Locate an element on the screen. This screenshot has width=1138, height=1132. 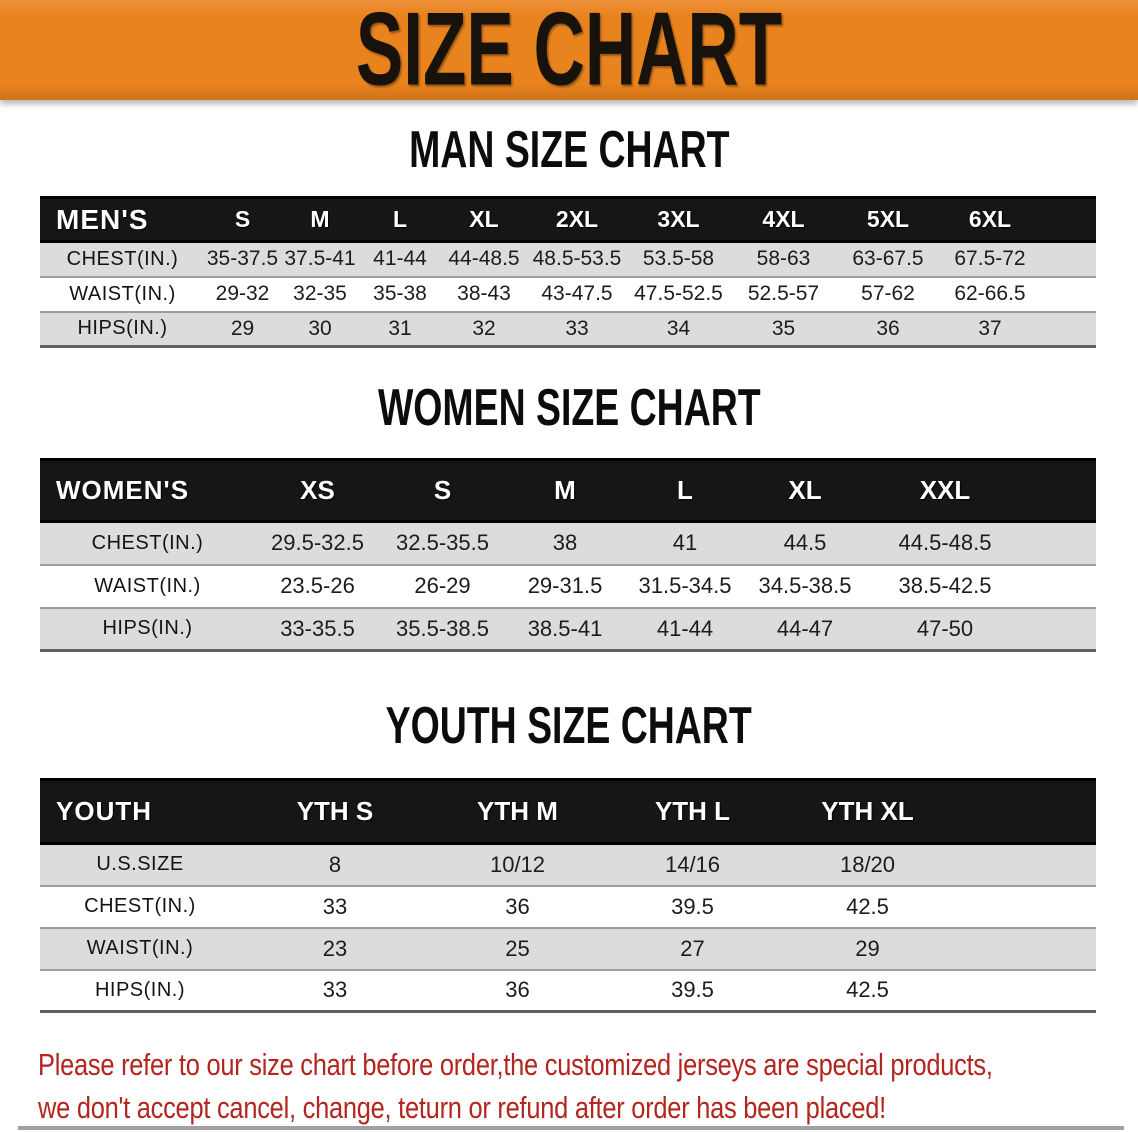
mens-col-header: 4XL is located at coordinates (783, 219).